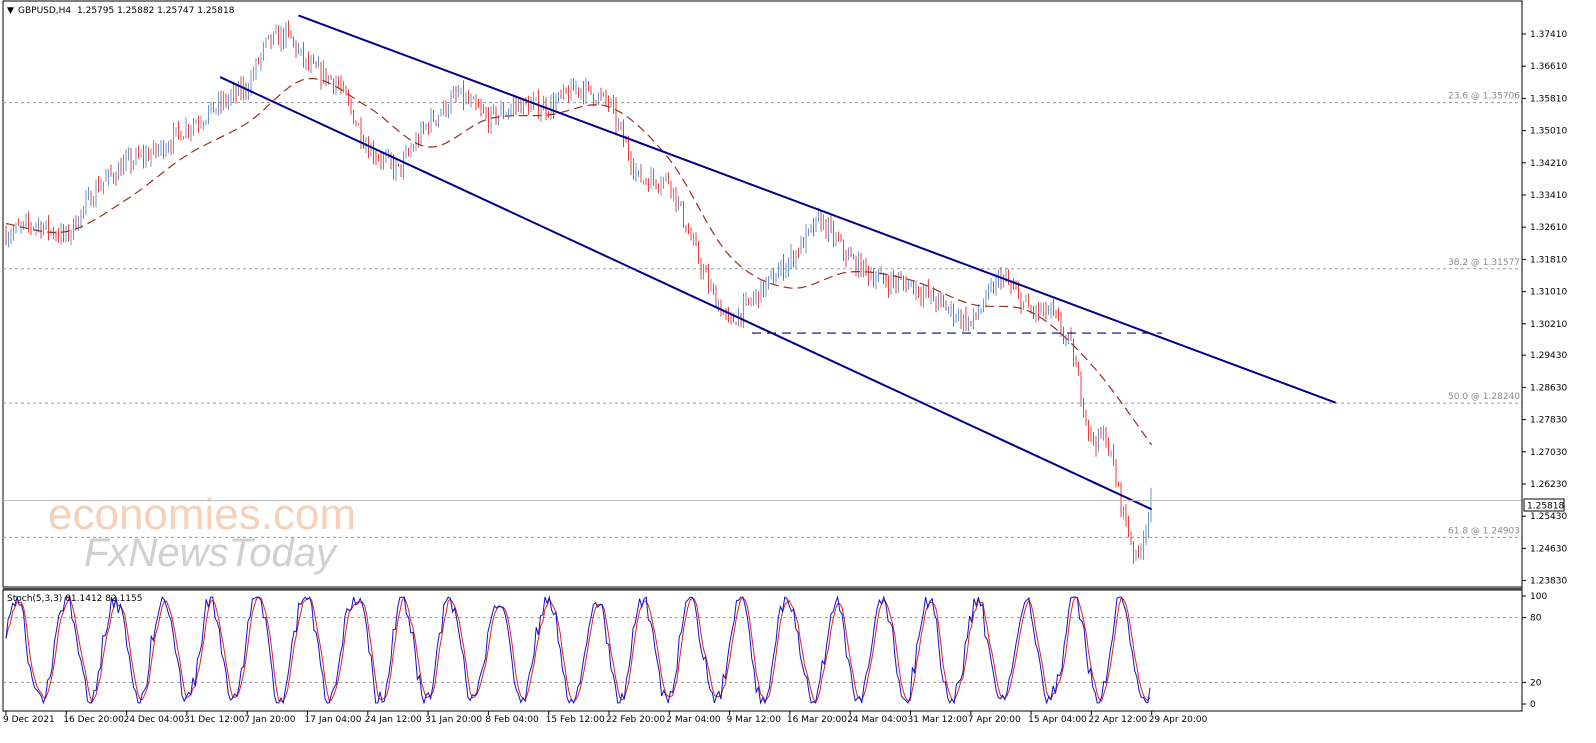 The image size is (1596, 743). Describe the element at coordinates (1548, 517) in the screenshot. I see `price-tick-label: 1.25430` at that location.